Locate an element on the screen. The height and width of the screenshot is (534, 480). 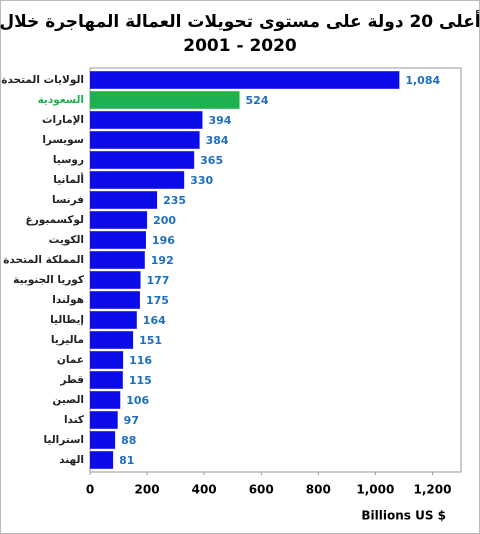
y-tick-label: السعودية is located at coordinates (61, 100).